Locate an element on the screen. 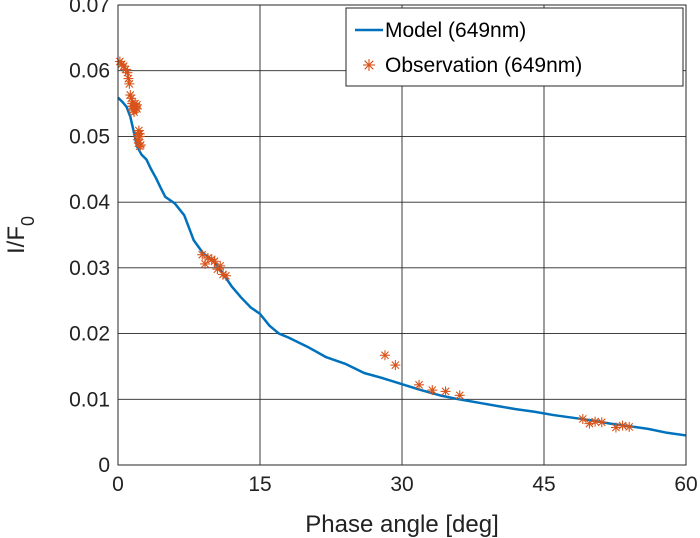 This screenshot has width=700, height=538. y-tick-label: 0.06 is located at coordinates (89, 71).